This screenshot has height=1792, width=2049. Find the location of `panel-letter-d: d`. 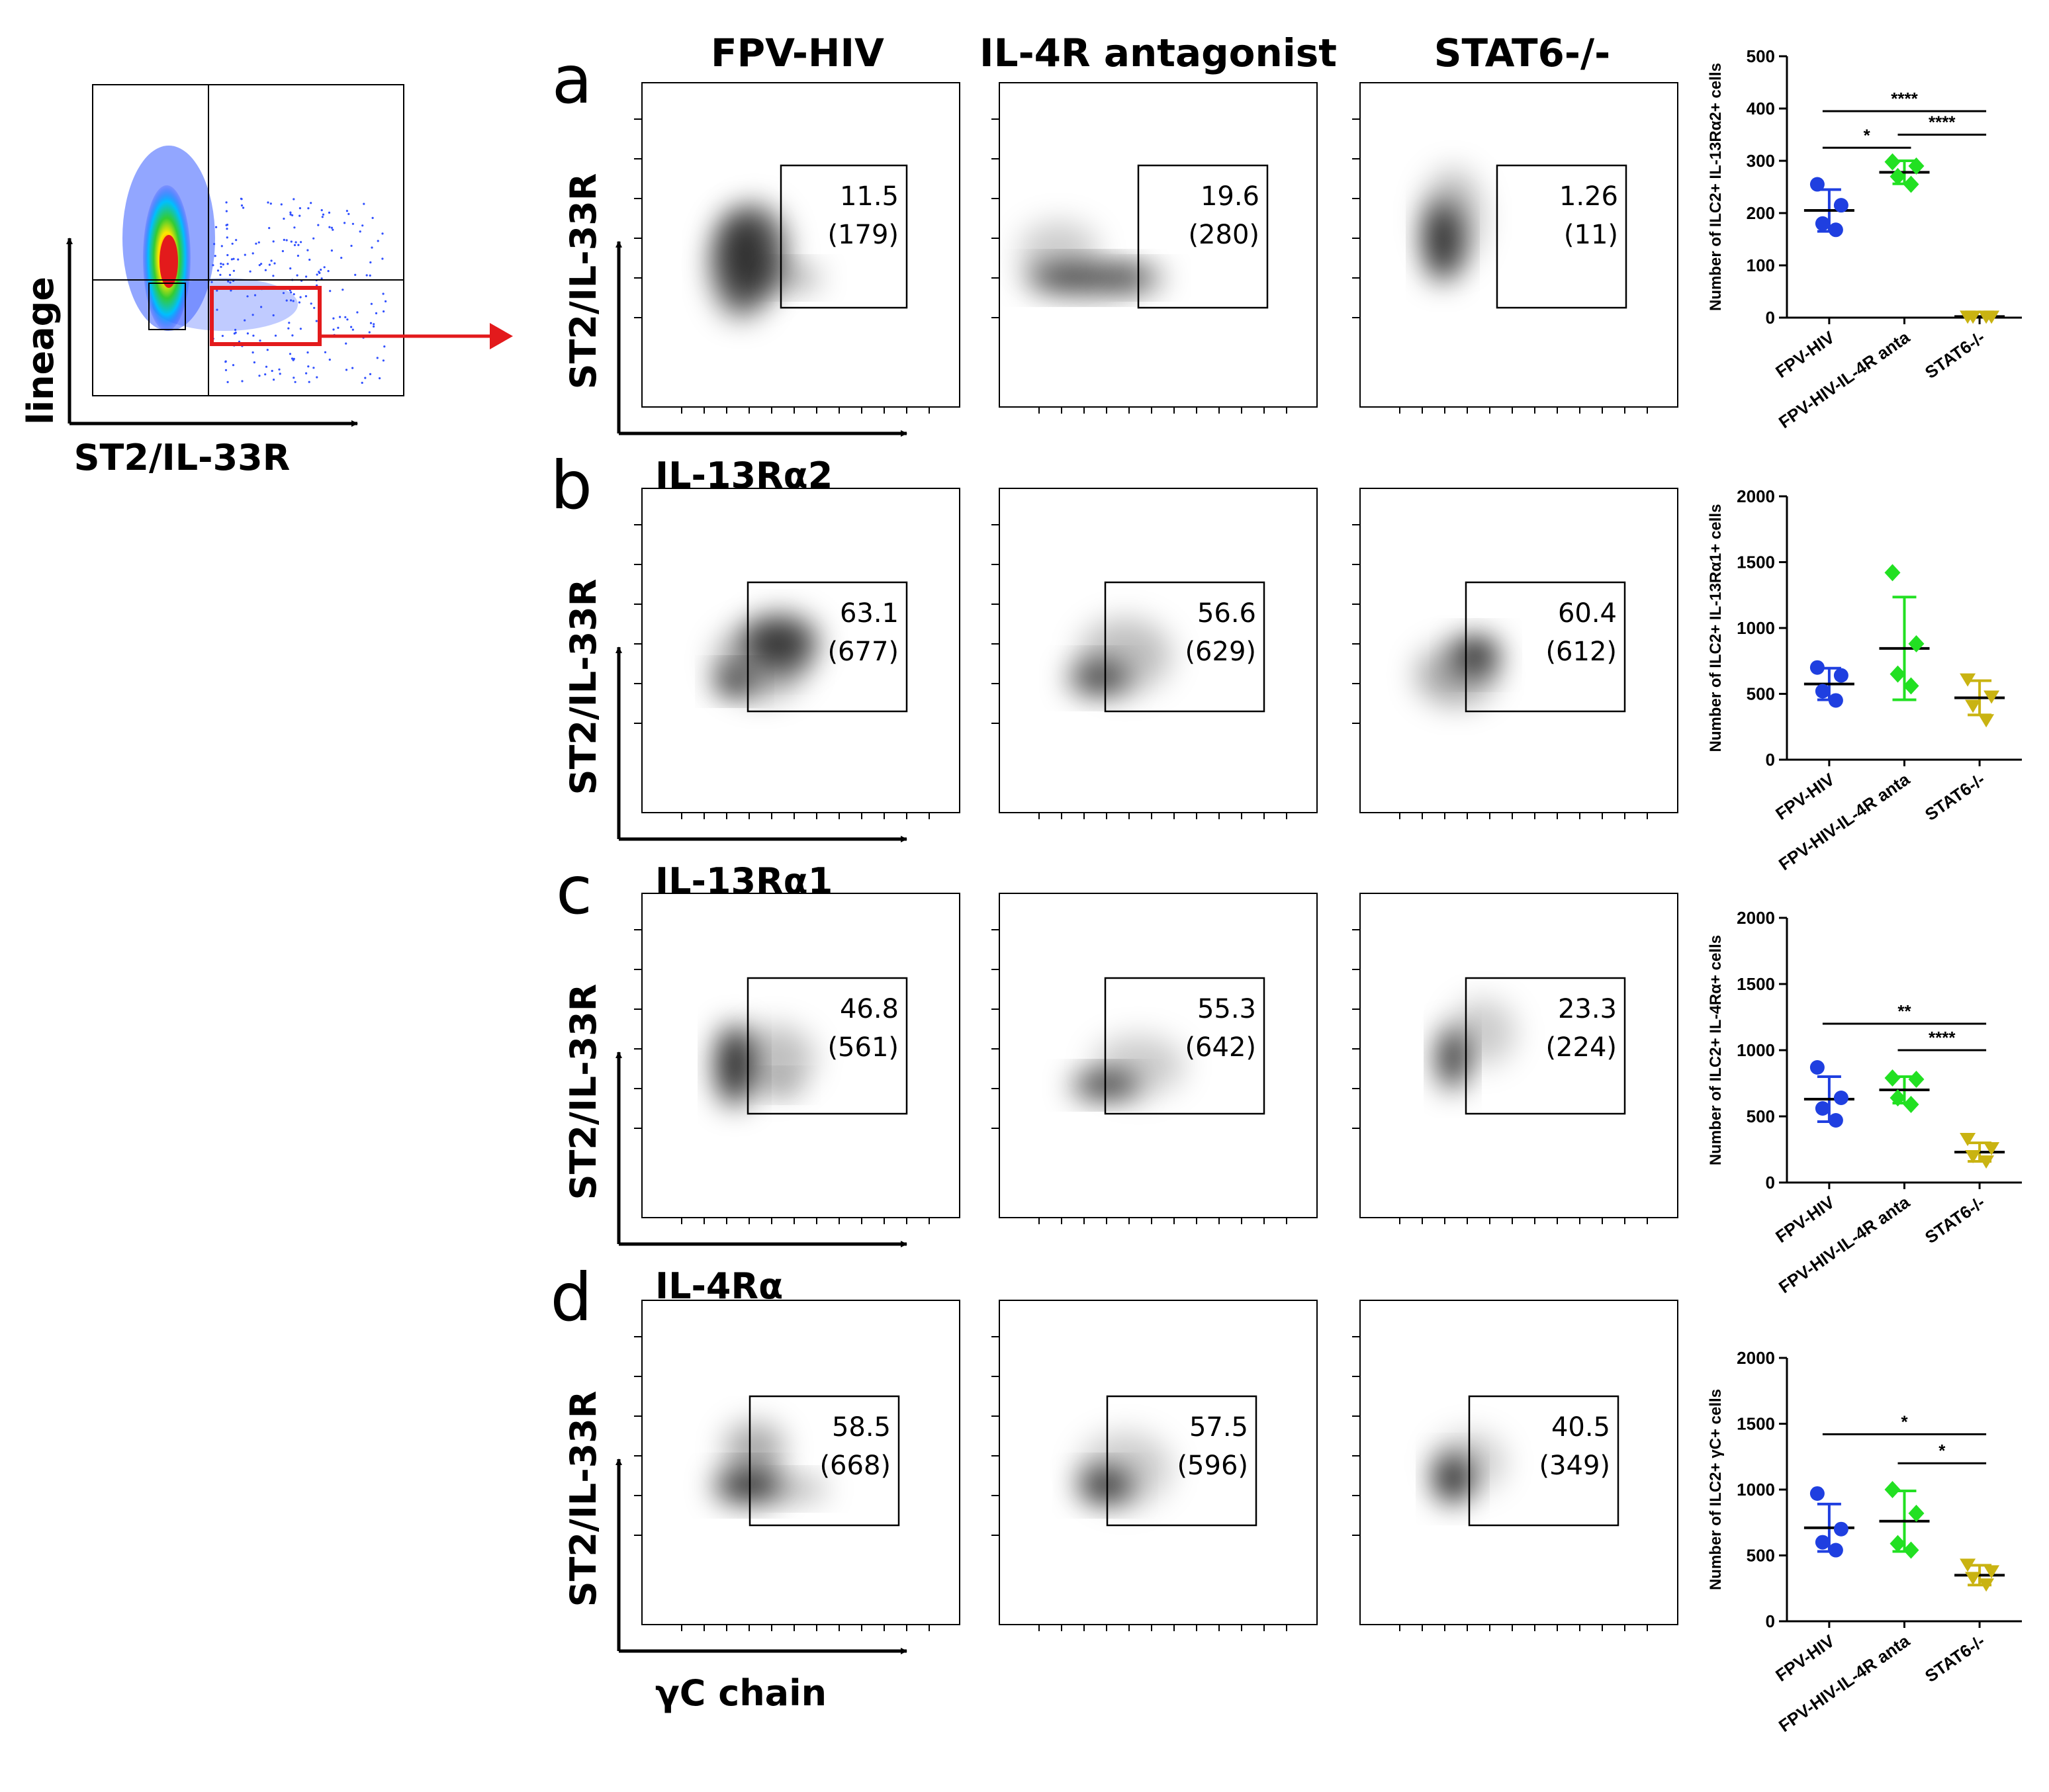

panel-letter-d: d is located at coordinates (571, 1297).